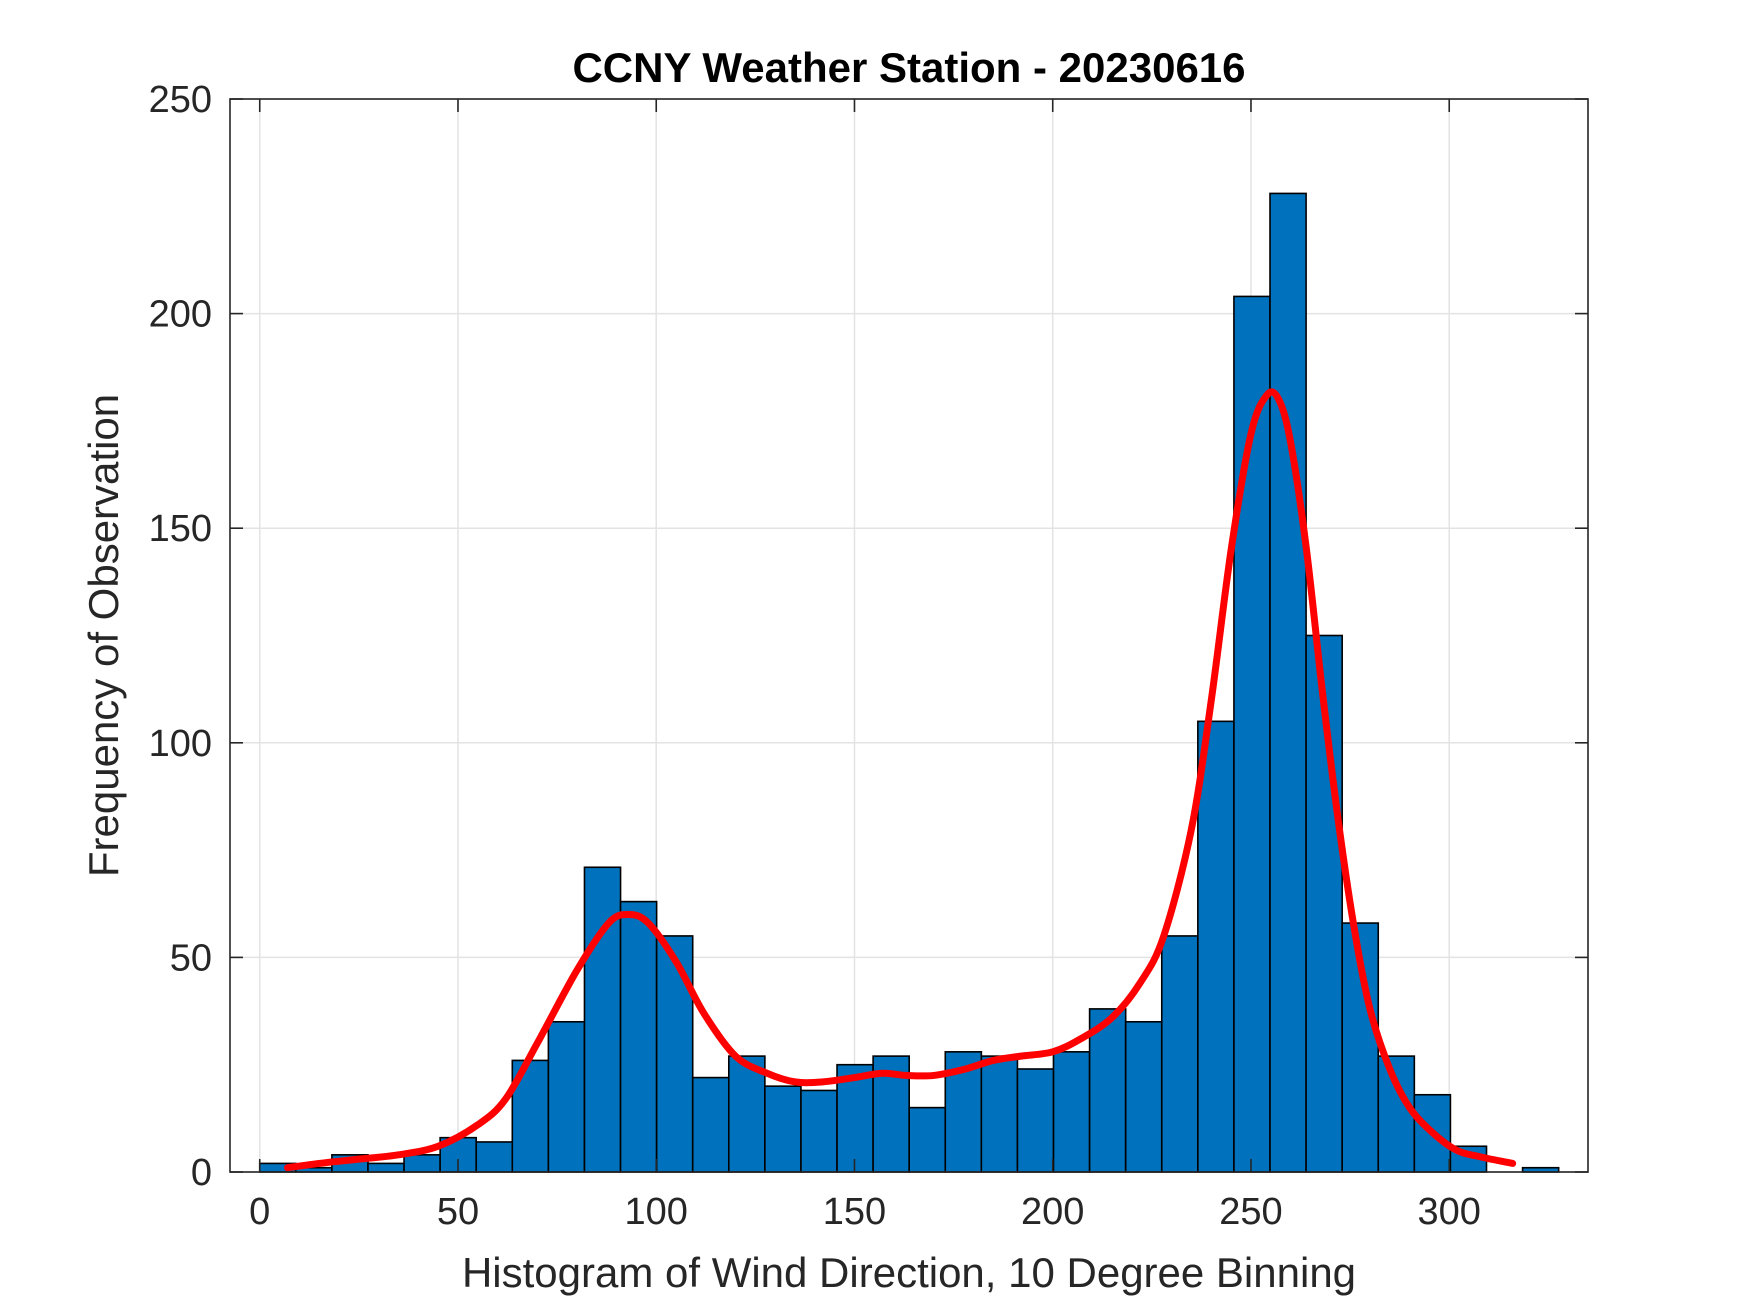 The height and width of the screenshot is (1313, 1750). What do you see at coordinates (1449, 1212) in the screenshot?
I see `x-tick-label: 300` at bounding box center [1449, 1212].